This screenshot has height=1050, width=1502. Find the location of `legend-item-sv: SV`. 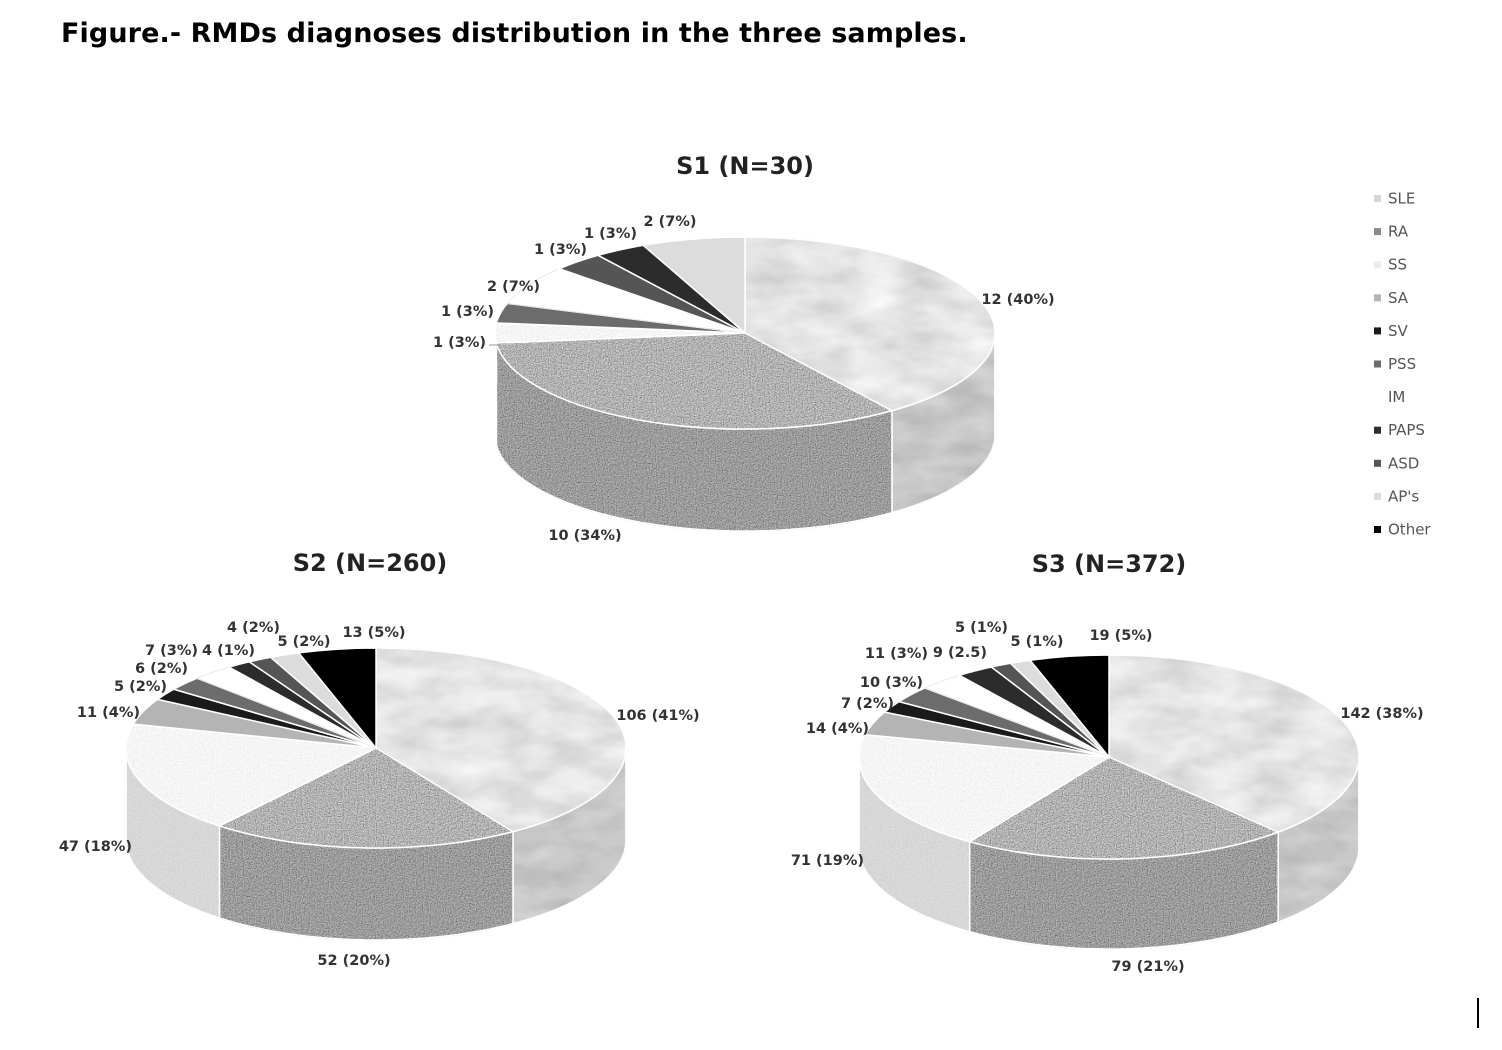

legend-item-sv: SV is located at coordinates (1391, 331).